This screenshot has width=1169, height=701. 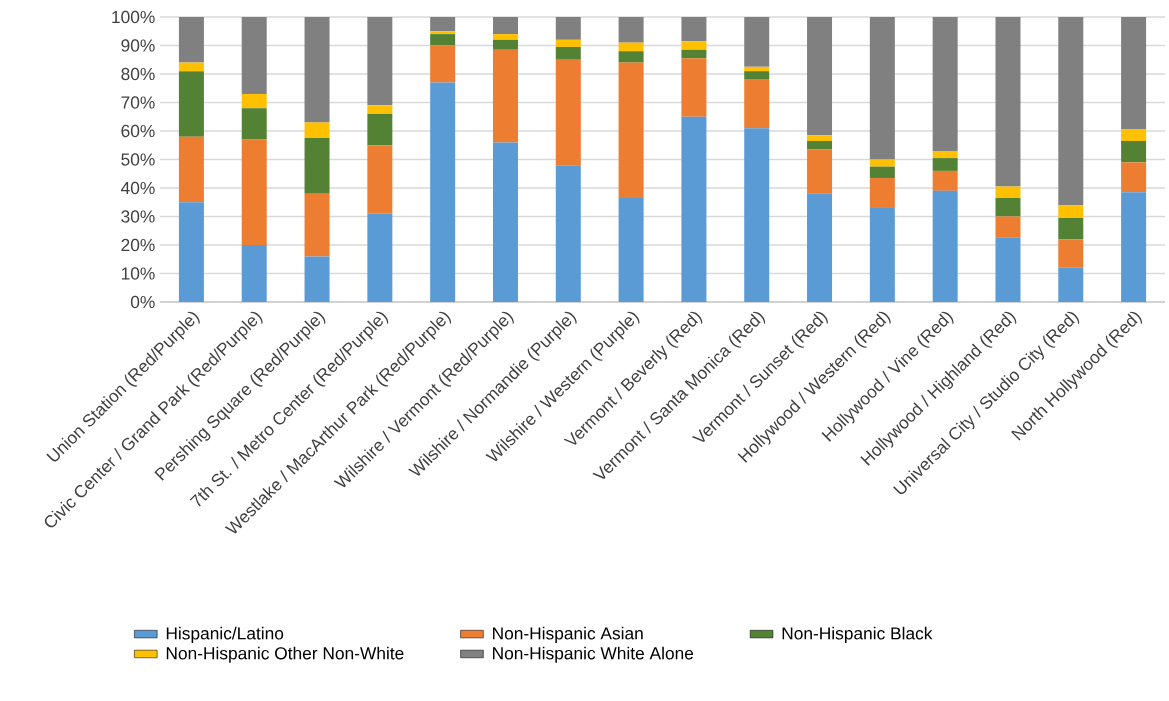 What do you see at coordinates (138, 188) in the screenshot?
I see `y-tick-label: 40%` at bounding box center [138, 188].